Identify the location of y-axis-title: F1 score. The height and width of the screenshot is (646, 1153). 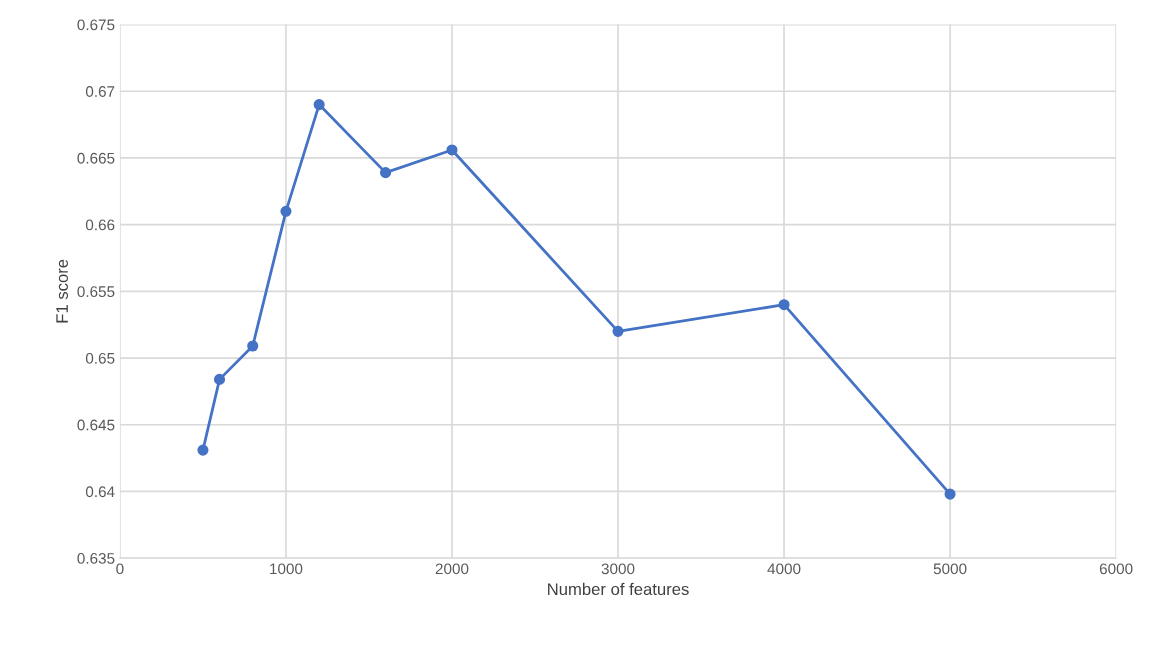
(62, 291).